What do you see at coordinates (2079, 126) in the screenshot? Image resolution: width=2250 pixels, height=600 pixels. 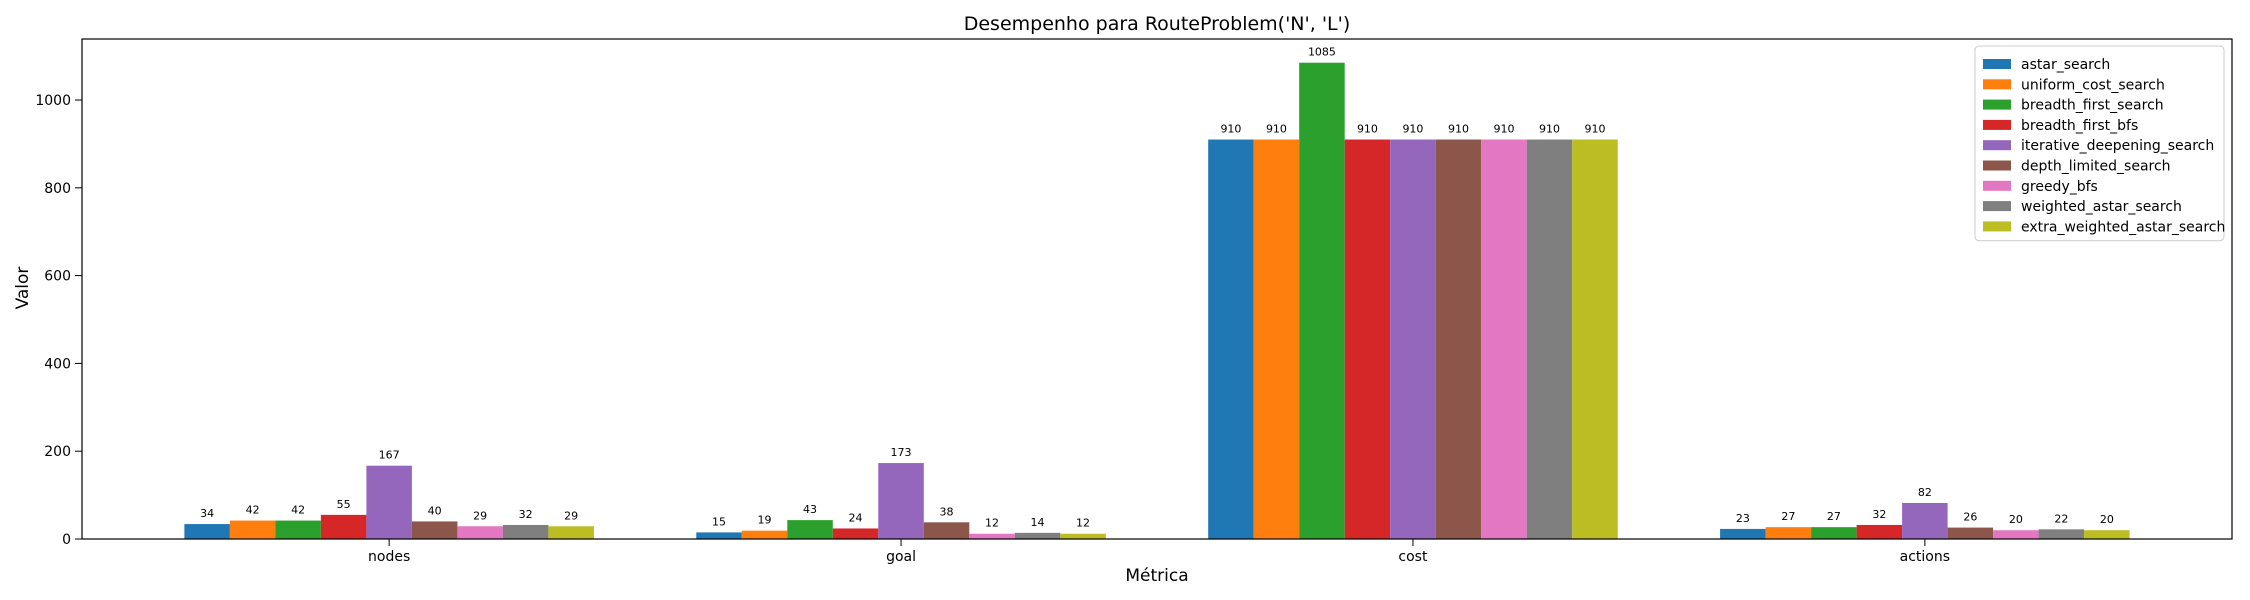 I see `legend-entry-label: breadth_first_bfs` at bounding box center [2079, 126].